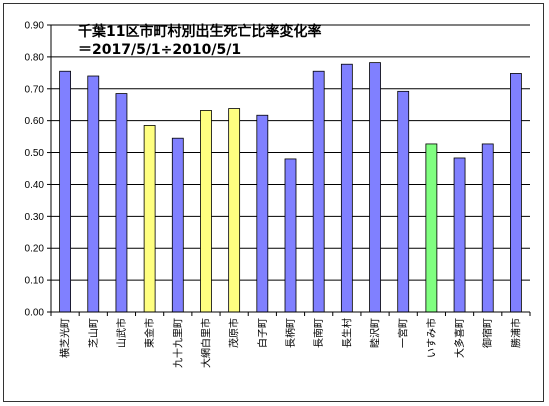 This screenshot has height=406, width=549. I want to click on y-tick-label: 0.40, so click(35, 185).